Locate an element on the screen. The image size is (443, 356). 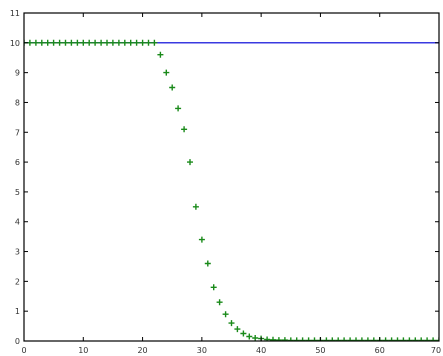
y-tick-label: 4 is located at coordinates (17, 222).